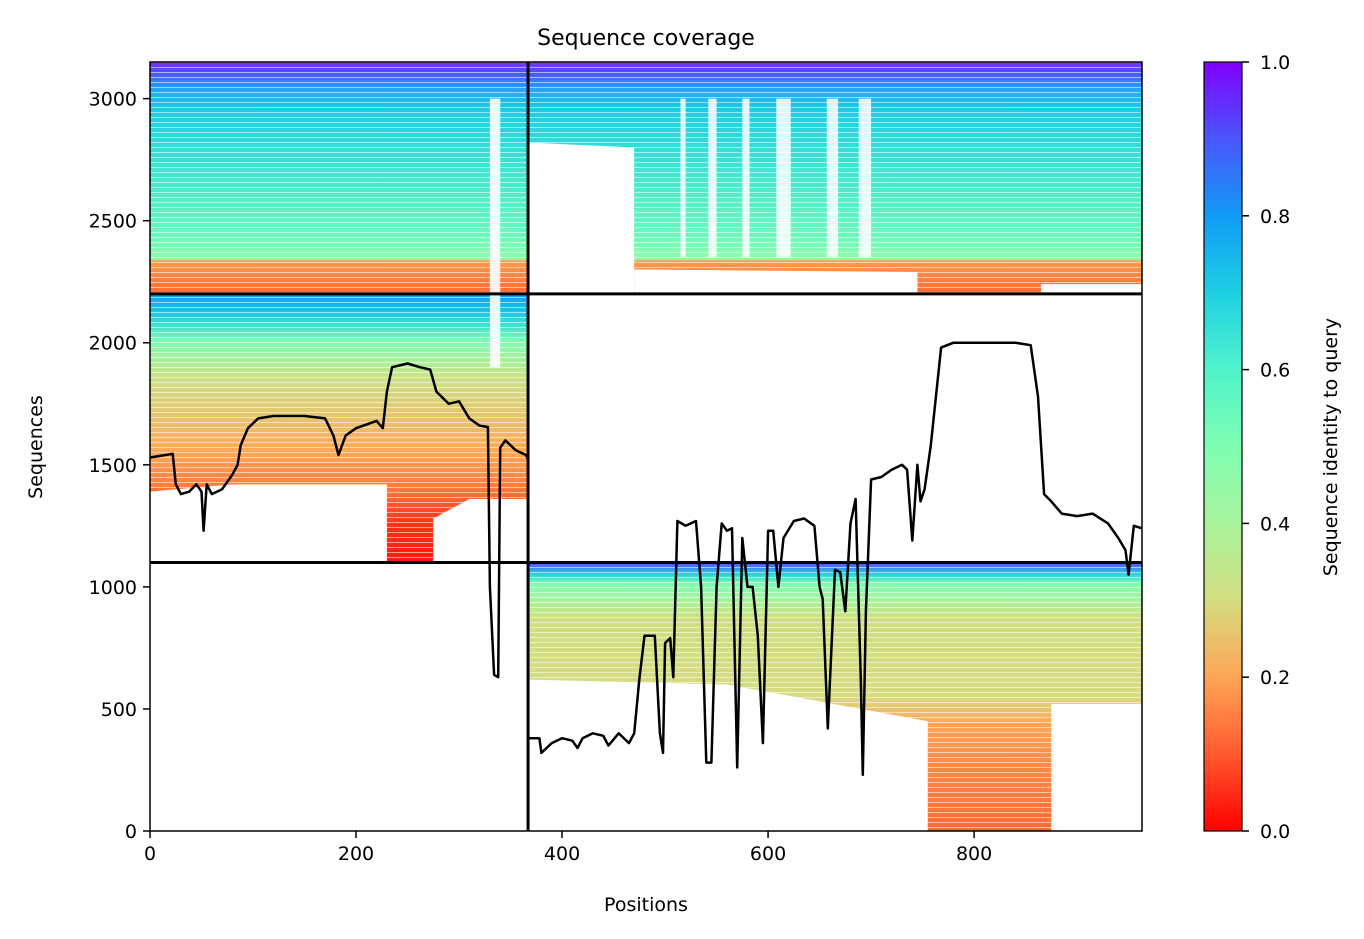 Image resolution: width=1364 pixels, height=939 pixels. I want to click on x-tick-label: 200, so click(356, 854).